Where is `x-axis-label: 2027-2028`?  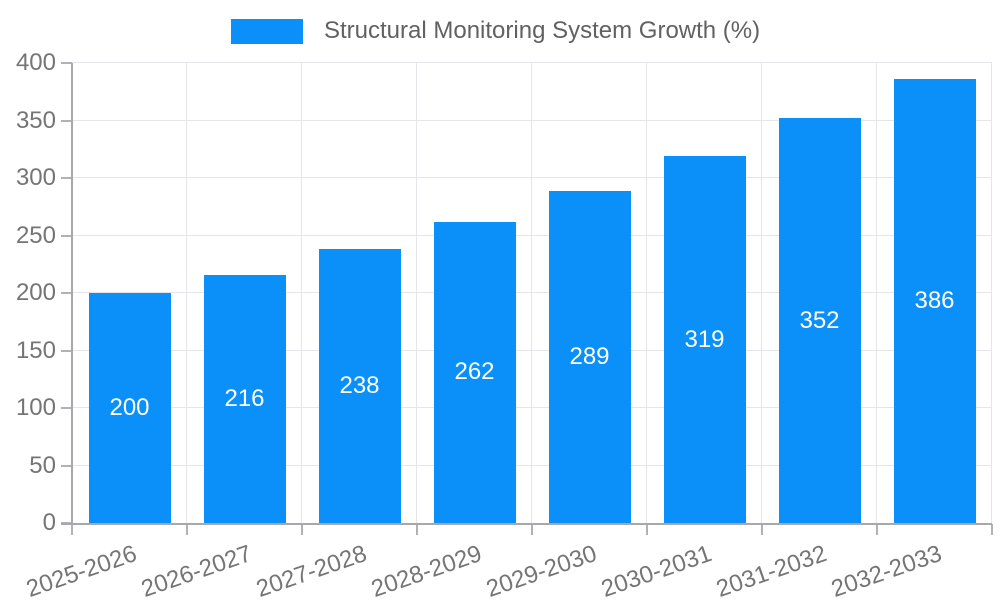
x-axis-label: 2027-2028 is located at coordinates (311, 570).